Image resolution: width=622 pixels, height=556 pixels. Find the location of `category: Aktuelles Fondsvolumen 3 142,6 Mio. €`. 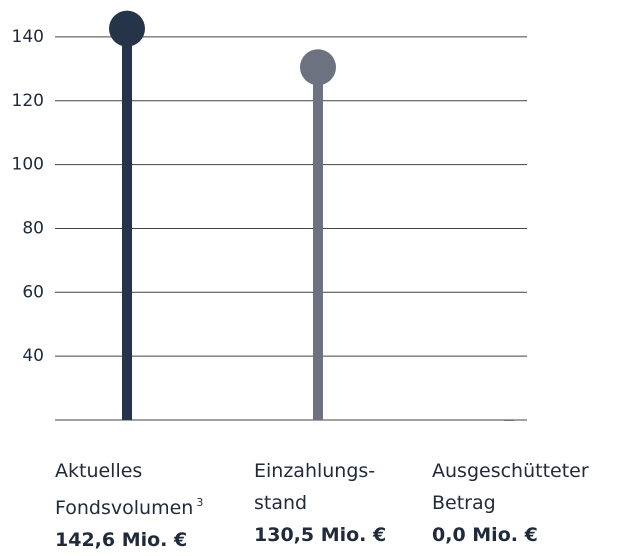

category: Aktuelles Fondsvolumen 3 142,6 Mio. € is located at coordinates (140, 505).